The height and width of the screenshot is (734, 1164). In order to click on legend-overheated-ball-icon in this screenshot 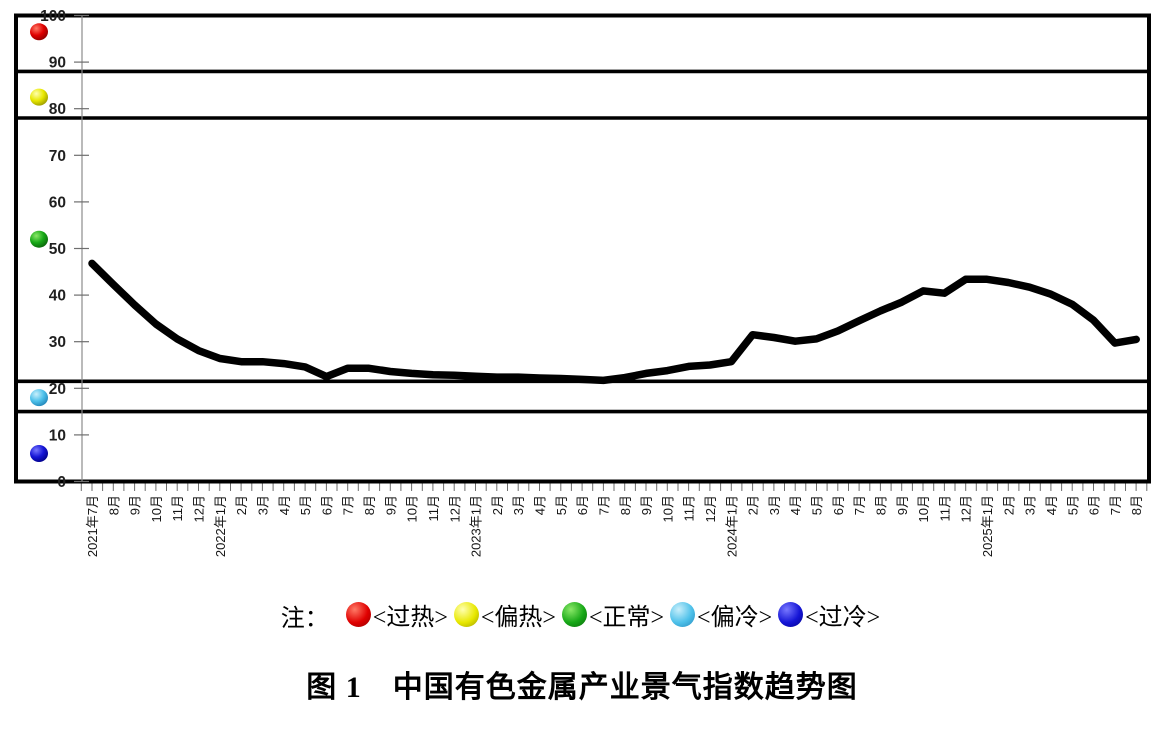, I will do `click(358, 614)`.